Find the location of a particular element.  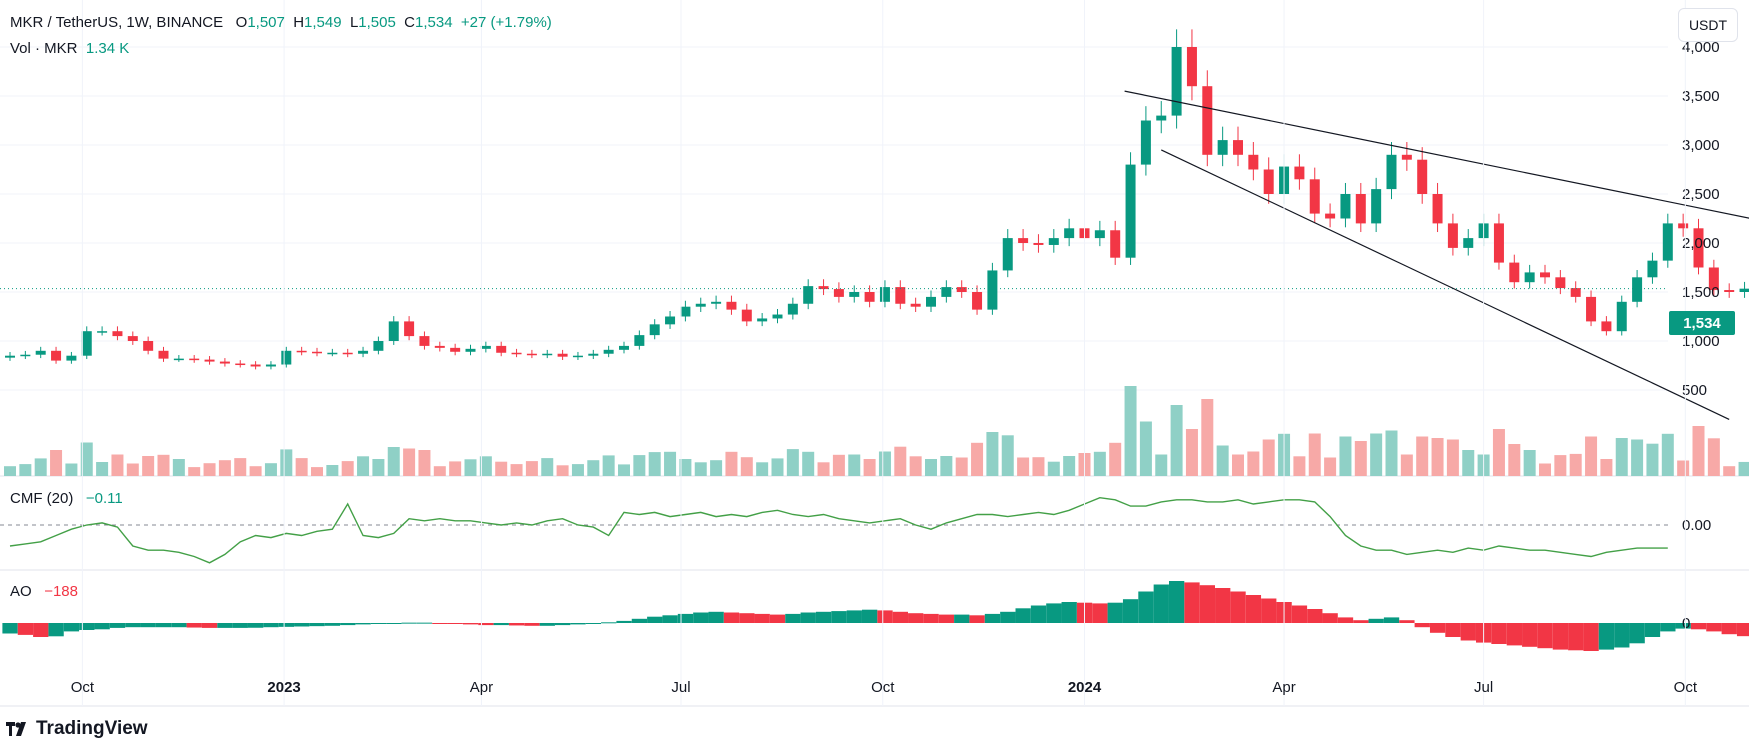

price-tick-label: 500 is located at coordinates (1694, 390).